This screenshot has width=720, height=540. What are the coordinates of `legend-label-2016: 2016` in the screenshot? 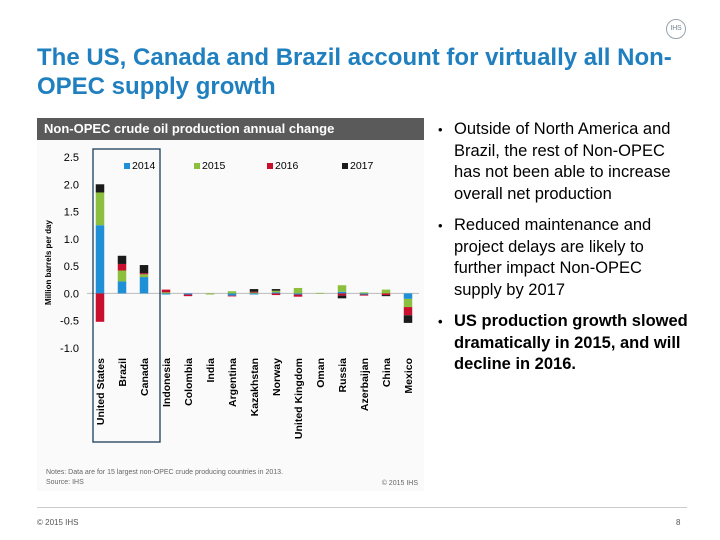 It's located at (287, 166).